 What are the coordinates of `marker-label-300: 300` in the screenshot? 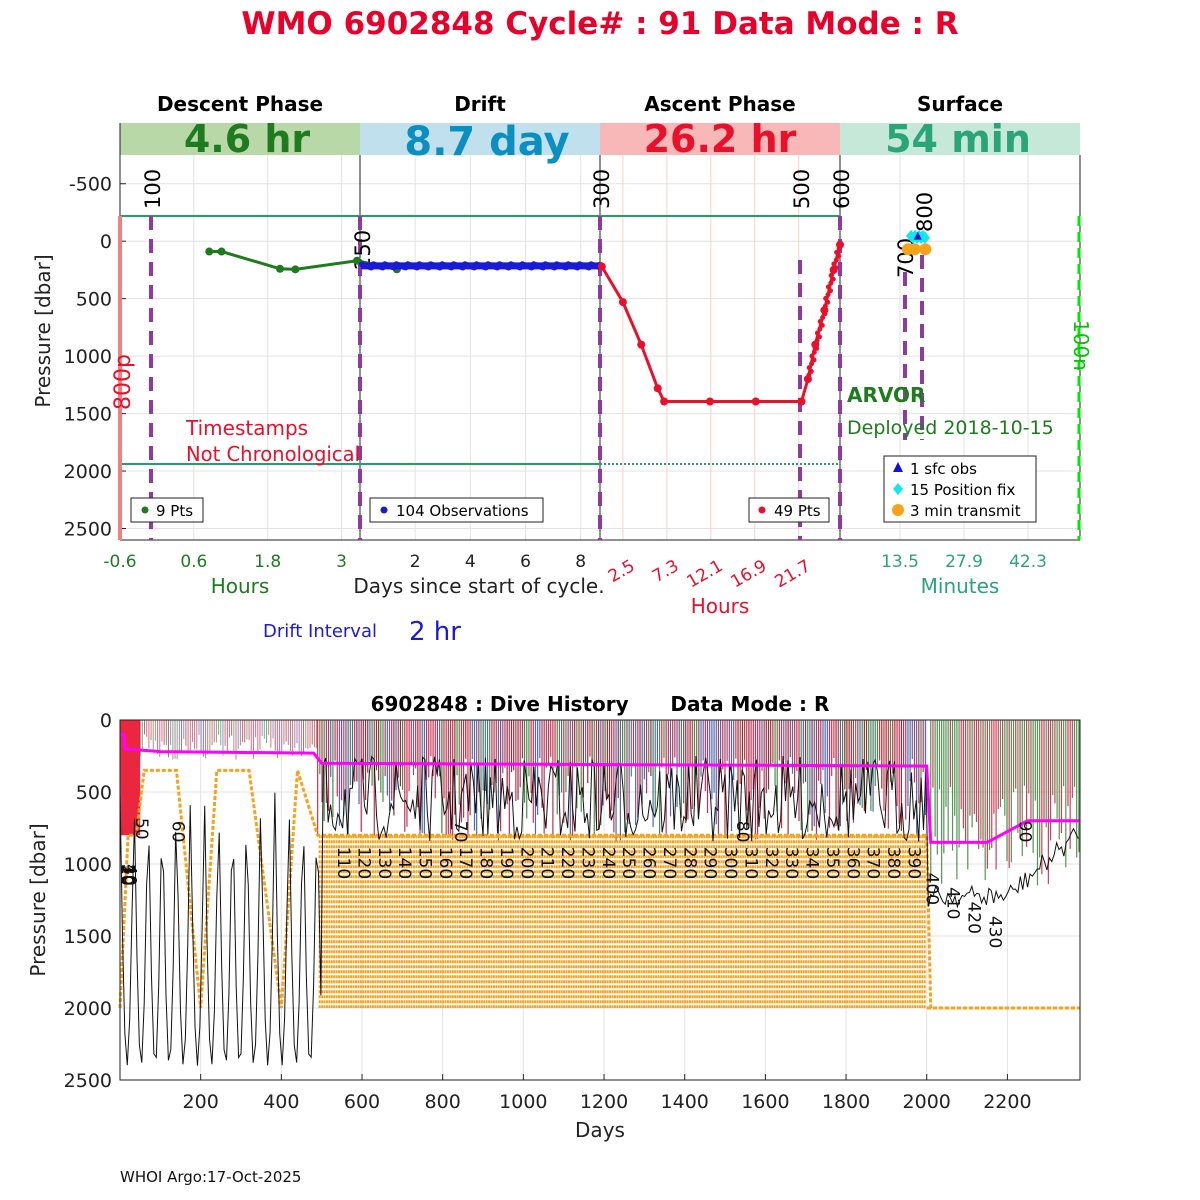 It's located at (602, 189).